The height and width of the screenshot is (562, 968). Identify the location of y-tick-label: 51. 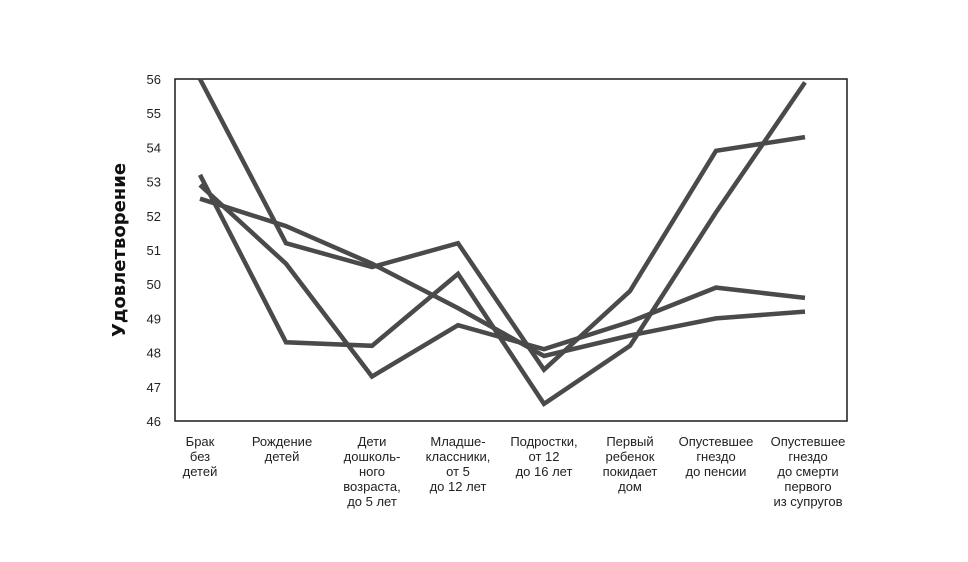
(154, 250).